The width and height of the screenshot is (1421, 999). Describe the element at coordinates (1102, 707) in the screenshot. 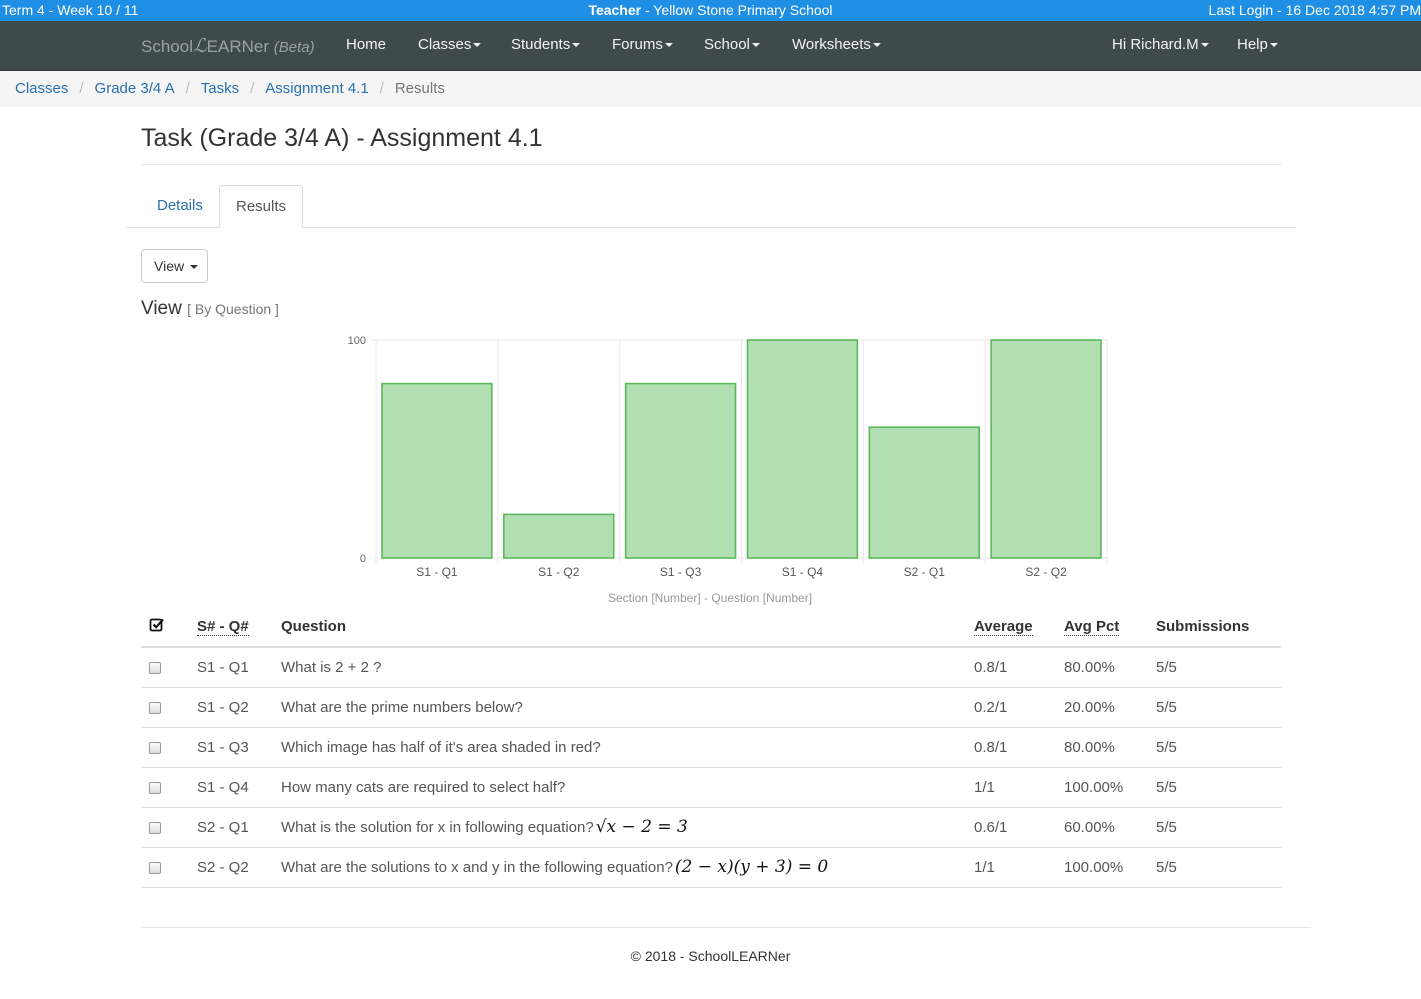

I see `avg-pct-cell: 20.00%` at that location.